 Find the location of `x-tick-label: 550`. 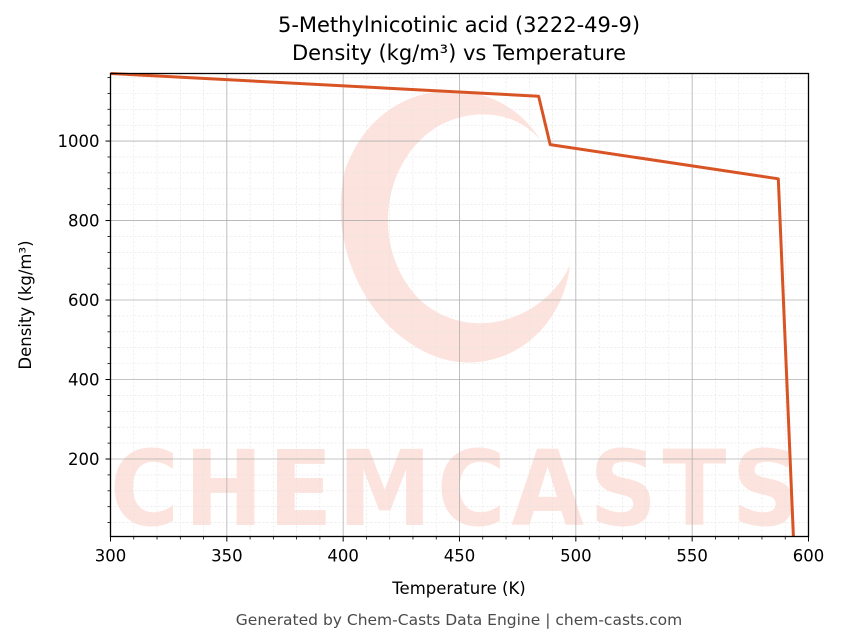

x-tick-label: 550 is located at coordinates (692, 556).